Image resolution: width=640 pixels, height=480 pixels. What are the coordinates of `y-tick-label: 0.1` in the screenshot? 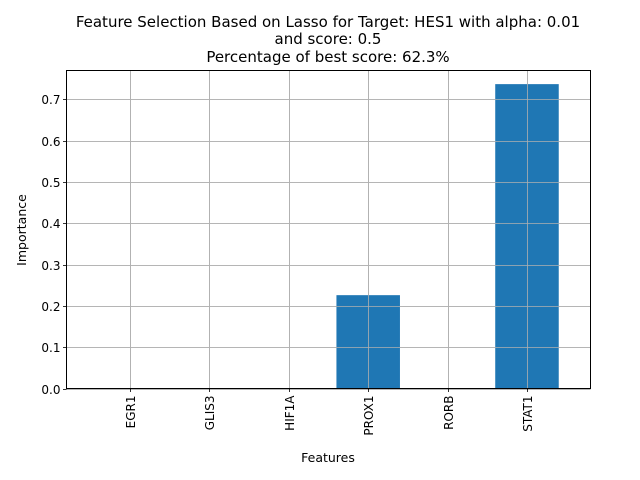 It's located at (50, 348).